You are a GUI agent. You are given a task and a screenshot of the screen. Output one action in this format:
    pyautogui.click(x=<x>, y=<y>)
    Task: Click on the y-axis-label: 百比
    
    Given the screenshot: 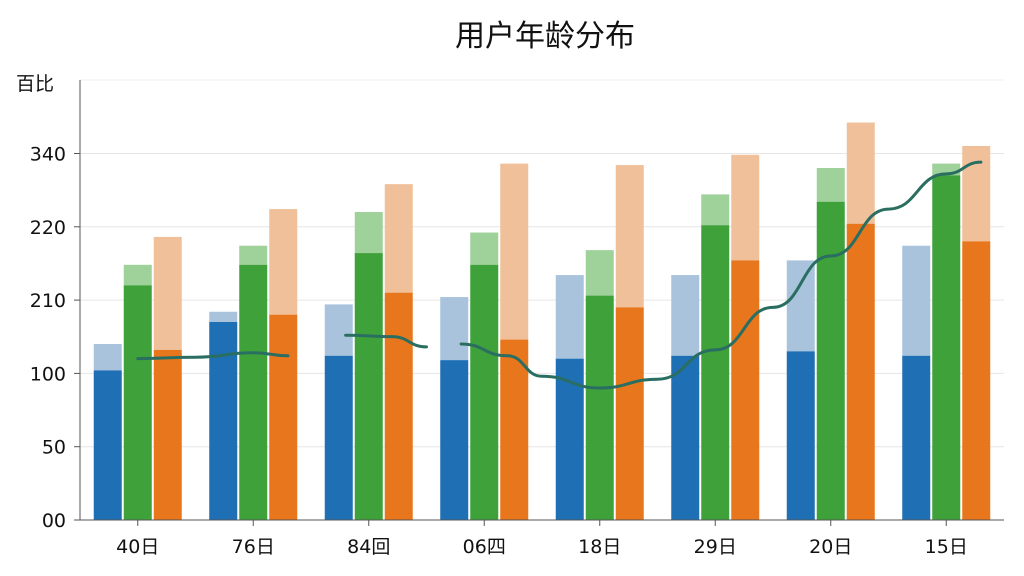 What is the action you would take?
    pyautogui.click(x=35, y=84)
    